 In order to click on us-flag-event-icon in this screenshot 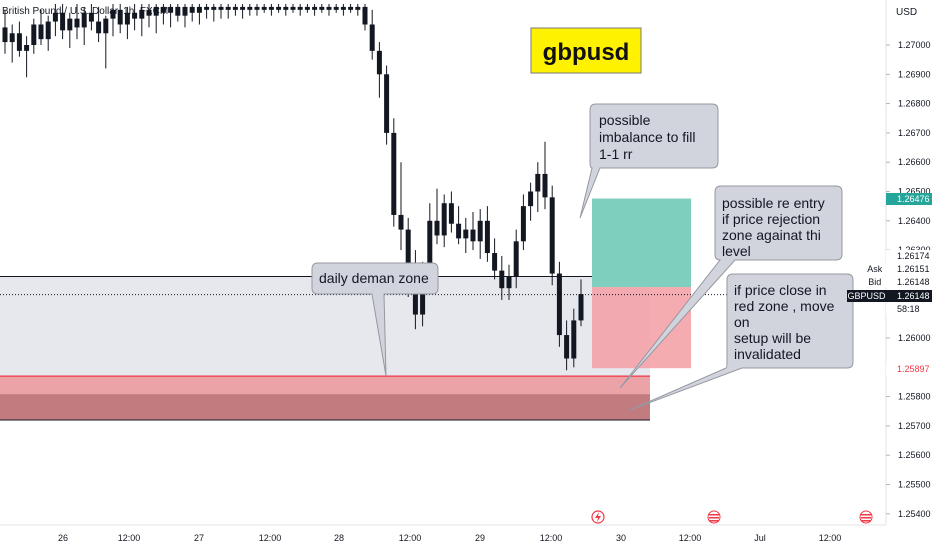, I will do `click(714, 517)`.